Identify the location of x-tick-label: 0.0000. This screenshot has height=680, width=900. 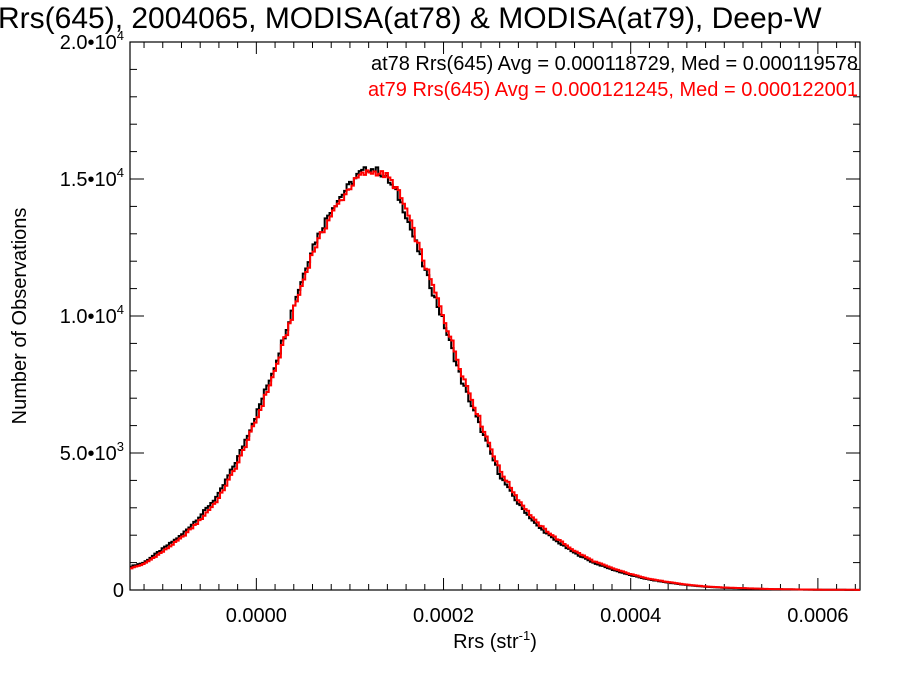
(256, 616).